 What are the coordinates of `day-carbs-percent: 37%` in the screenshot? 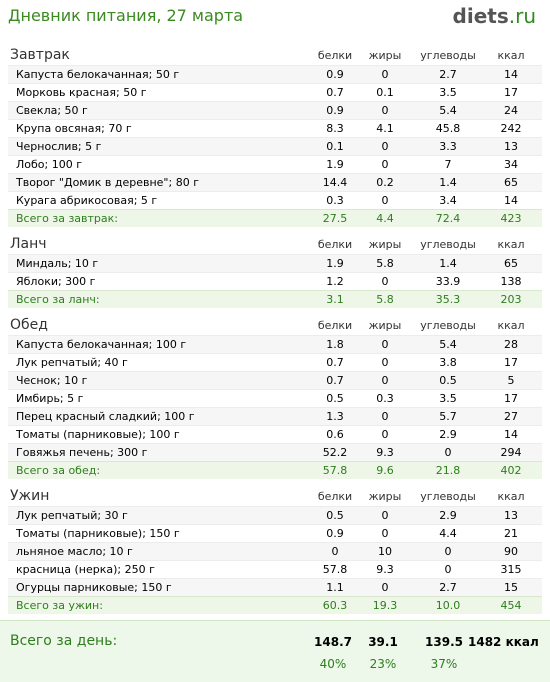 It's located at (444, 664).